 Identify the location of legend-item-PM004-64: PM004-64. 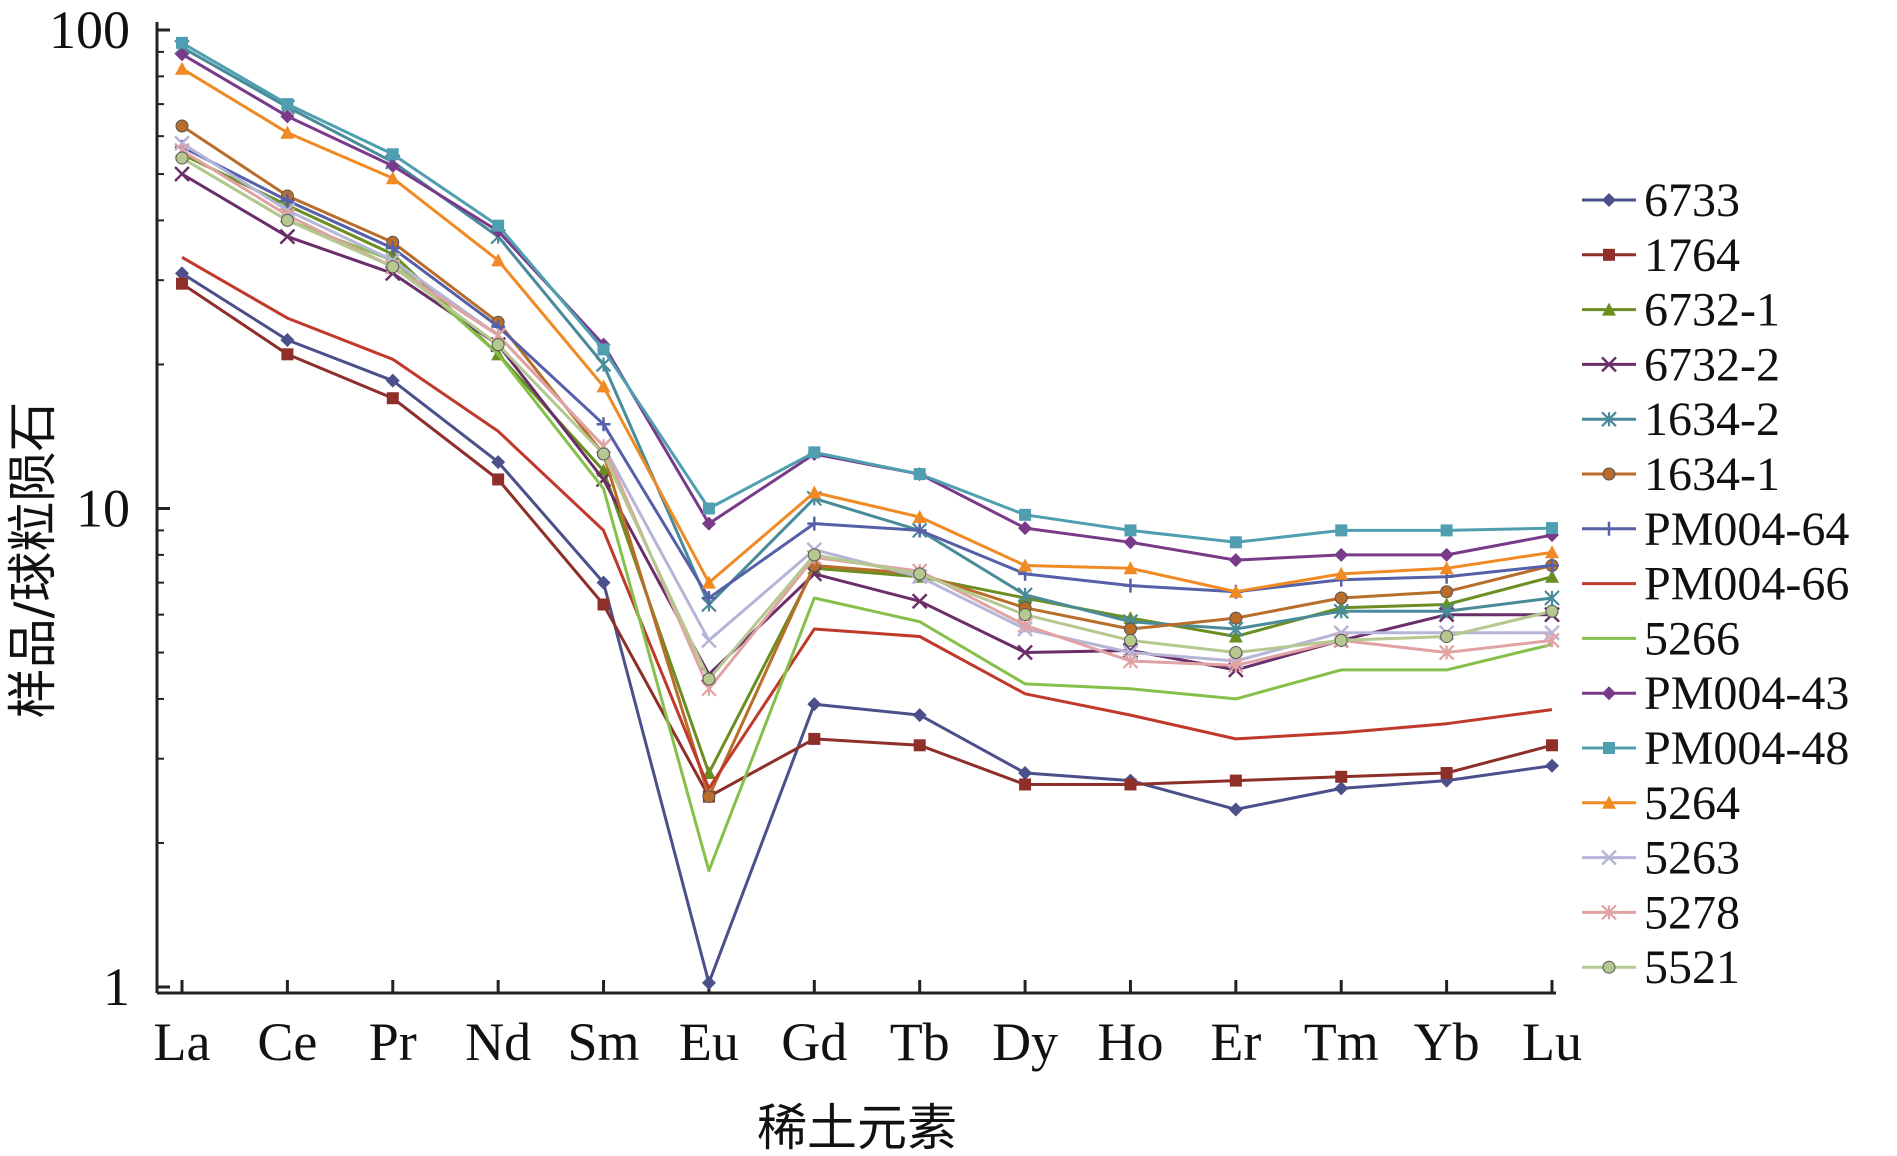
(1715, 529).